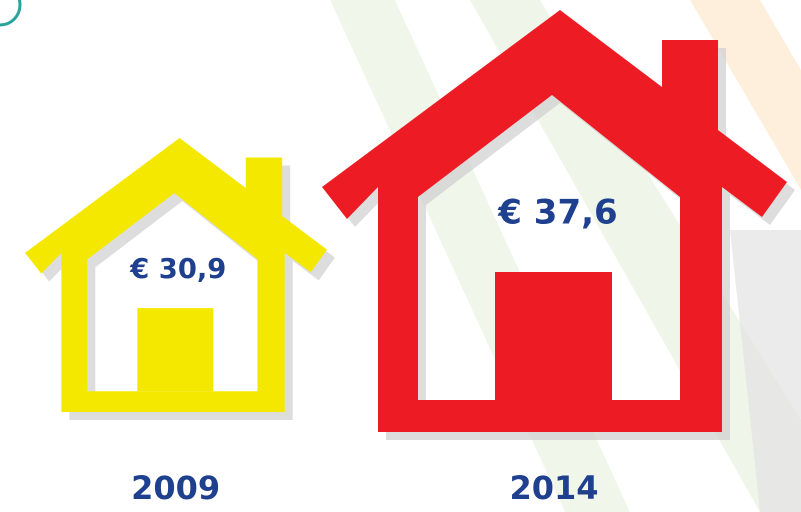 The width and height of the screenshot is (801, 512). I want to click on category-label: 2009, so click(175, 488).